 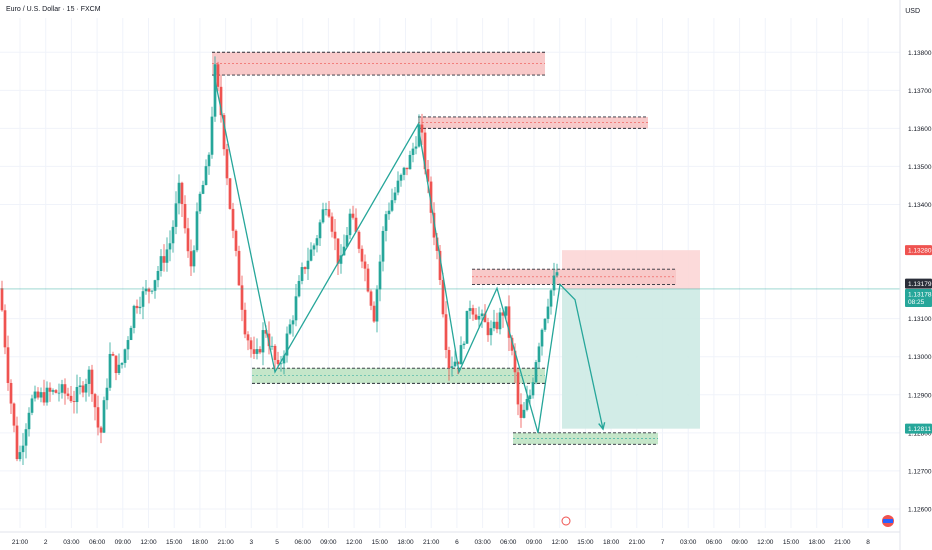 I want to click on x-tick-label: 15:00, so click(x=174, y=542).